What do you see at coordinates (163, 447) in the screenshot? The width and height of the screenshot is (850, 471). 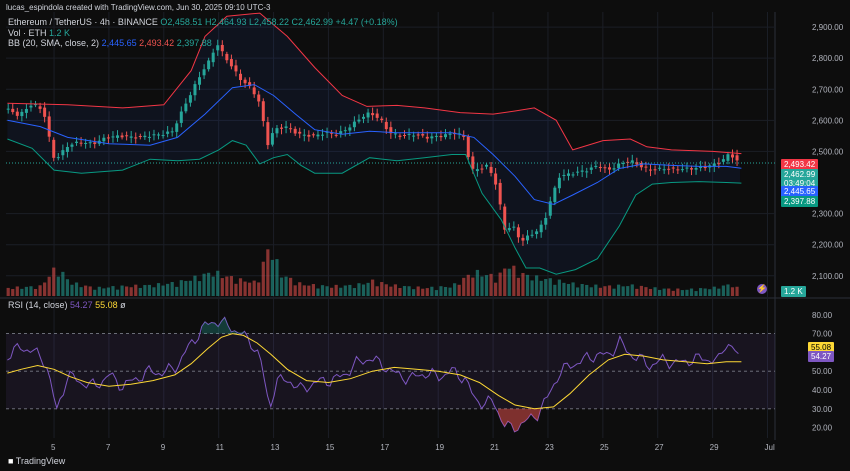 I see `time-tick-label: 9` at bounding box center [163, 447].